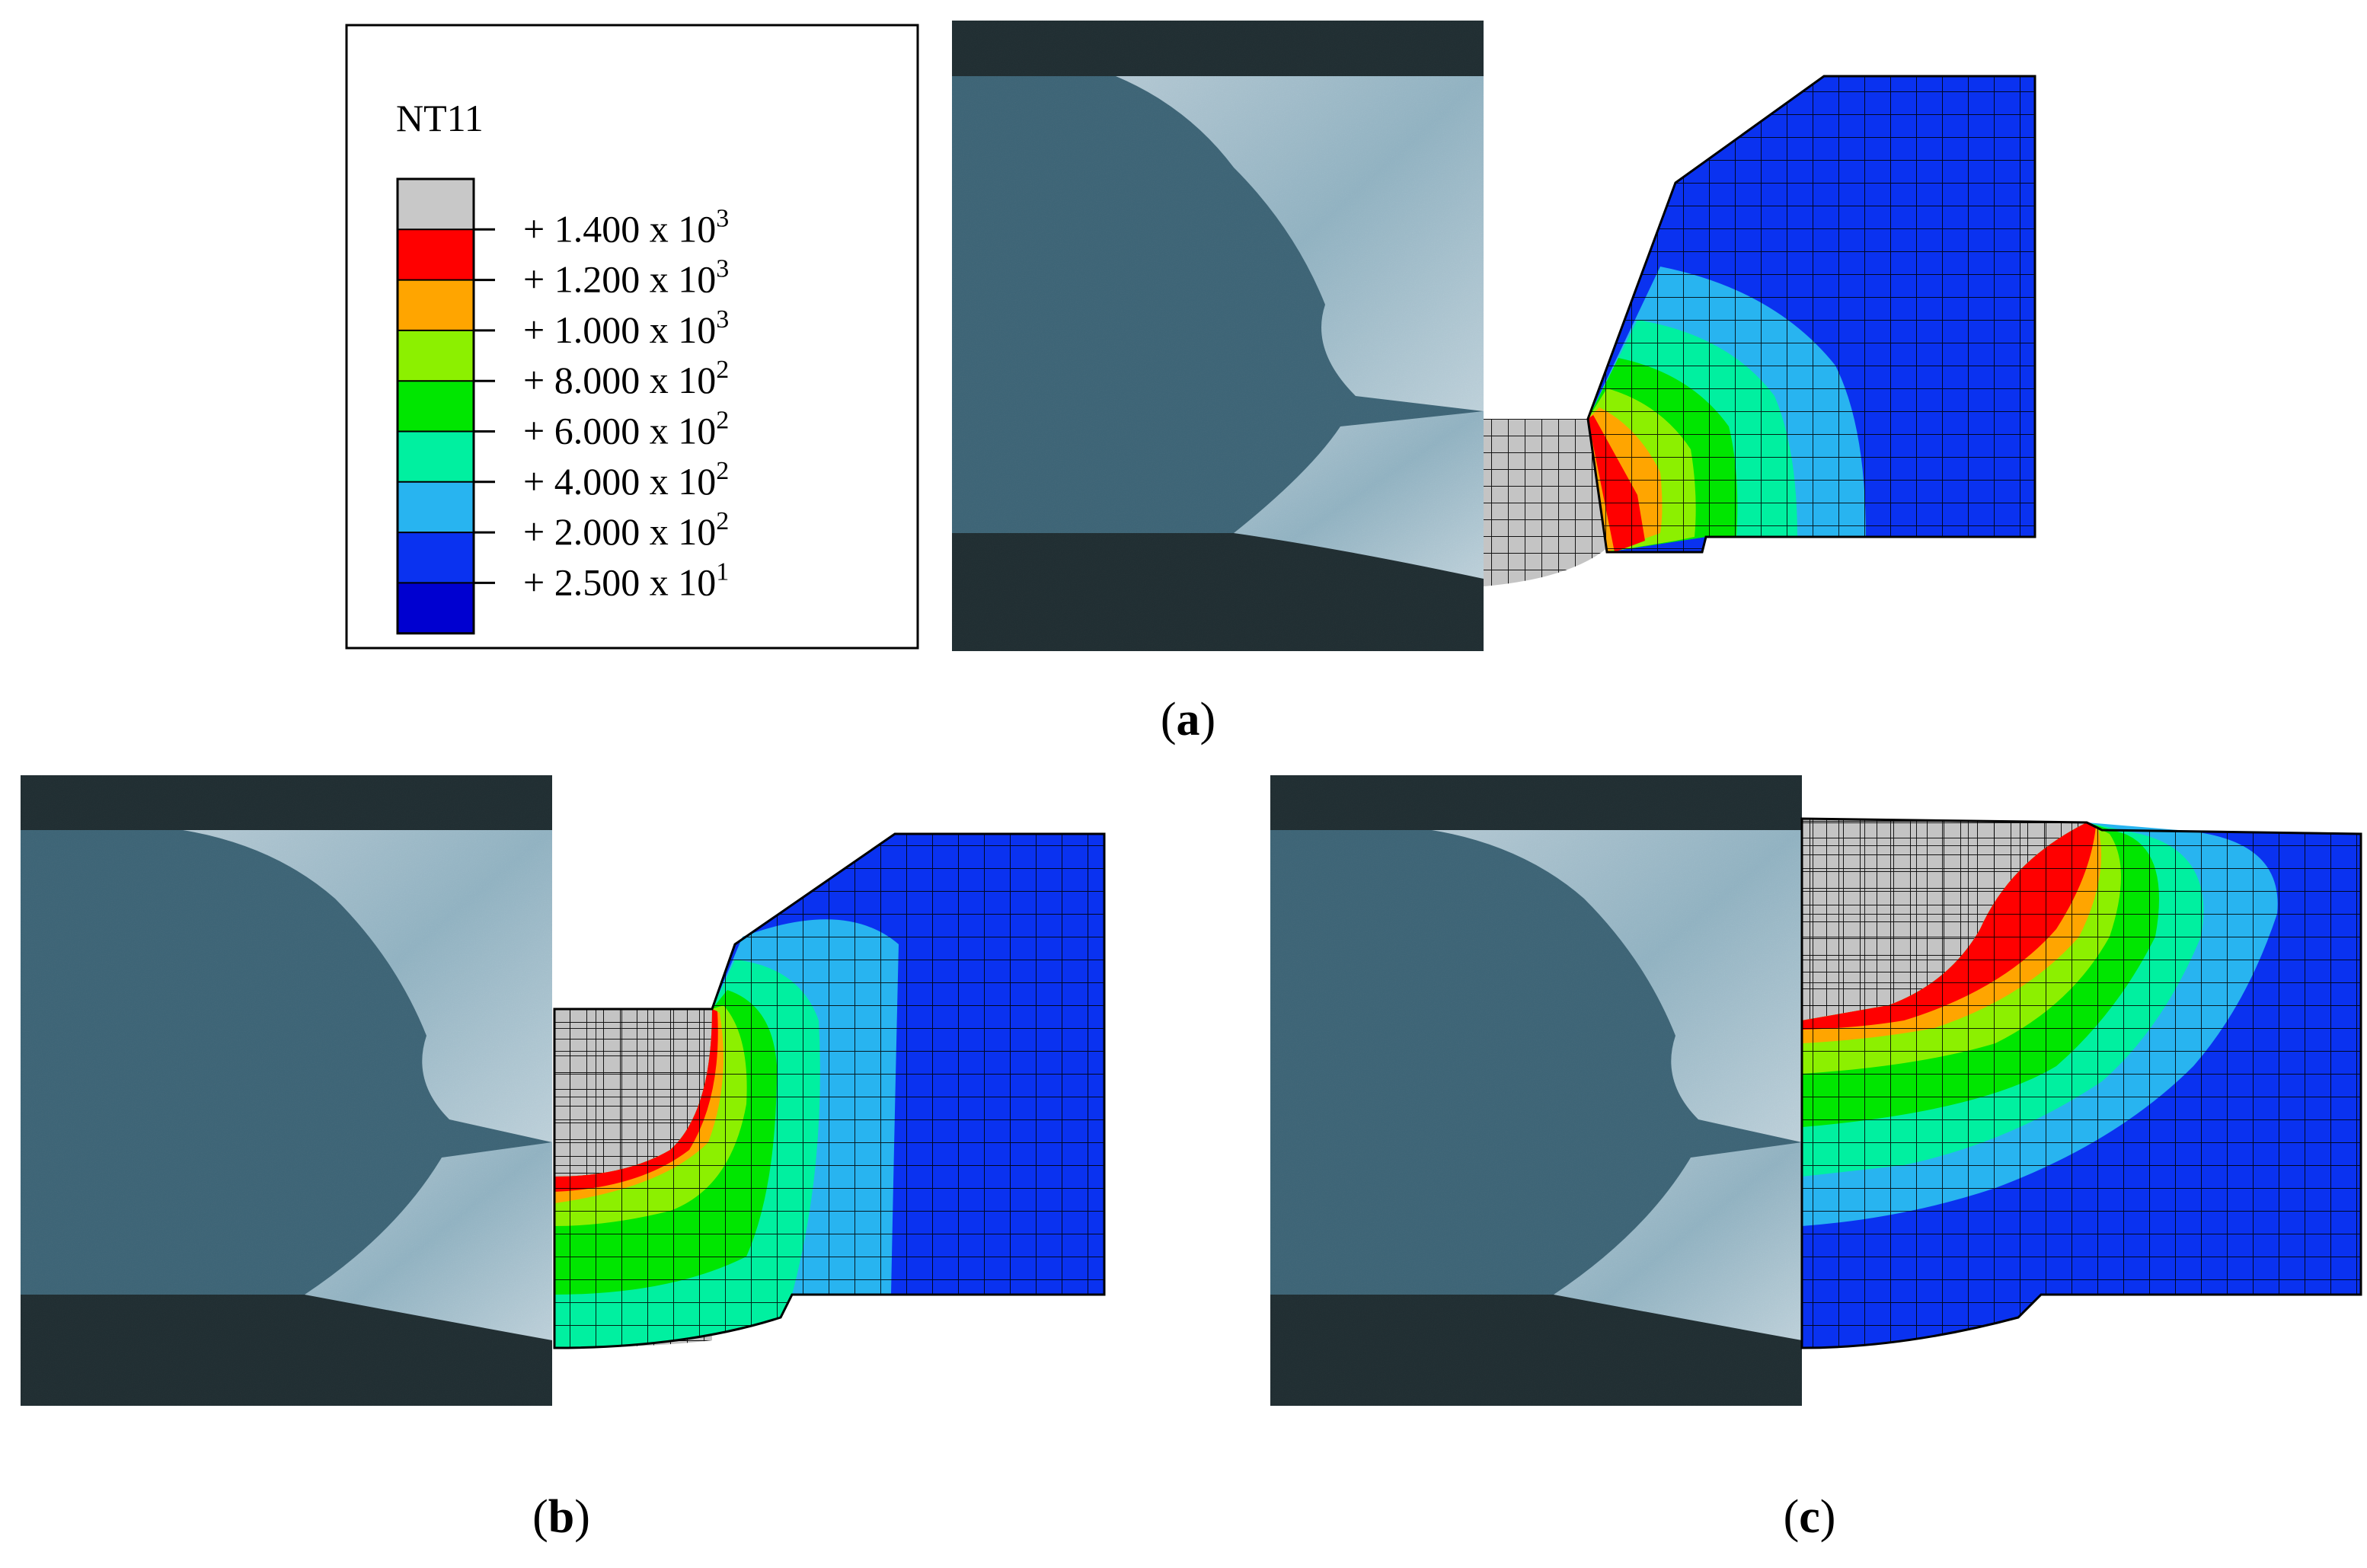 This screenshot has width=2367, height=1568. What do you see at coordinates (626, 580) in the screenshot?
I see `legend-label: + 2.500 x 101` at bounding box center [626, 580].